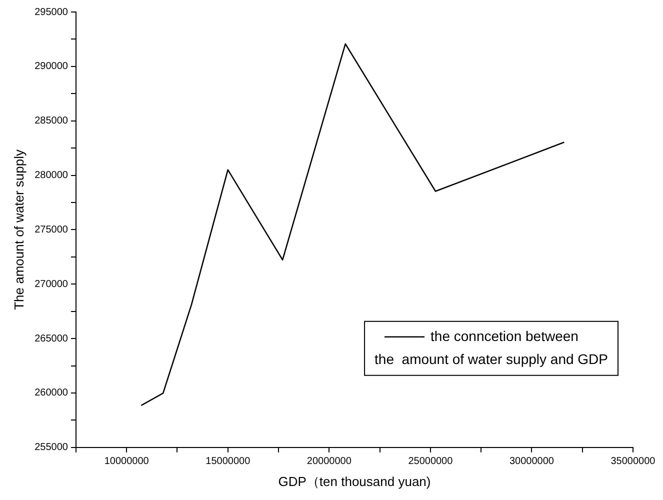 Image resolution: width=663 pixels, height=500 pixels. Describe the element at coordinates (431, 462) in the screenshot. I see `x-tick-label: 25000000` at that location.